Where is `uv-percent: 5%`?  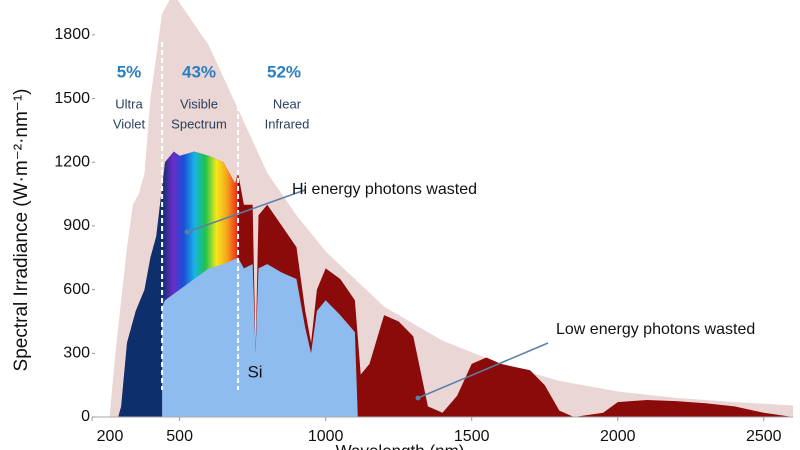
uv-percent: 5% is located at coordinates (129, 71).